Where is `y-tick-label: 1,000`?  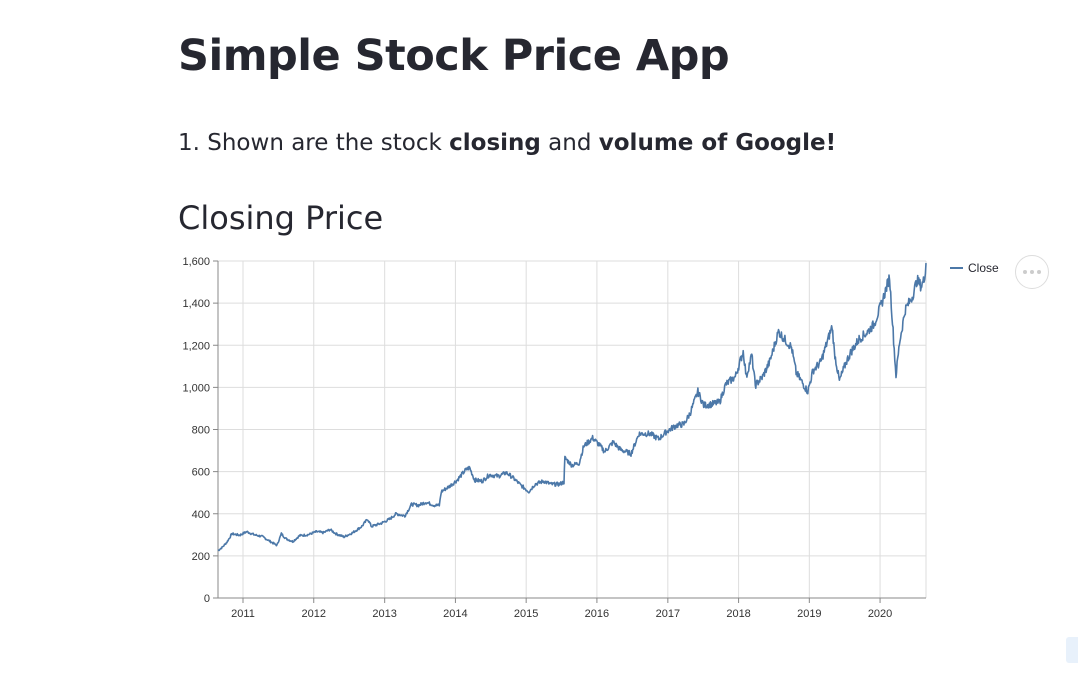 y-tick-label: 1,000 is located at coordinates (196, 388).